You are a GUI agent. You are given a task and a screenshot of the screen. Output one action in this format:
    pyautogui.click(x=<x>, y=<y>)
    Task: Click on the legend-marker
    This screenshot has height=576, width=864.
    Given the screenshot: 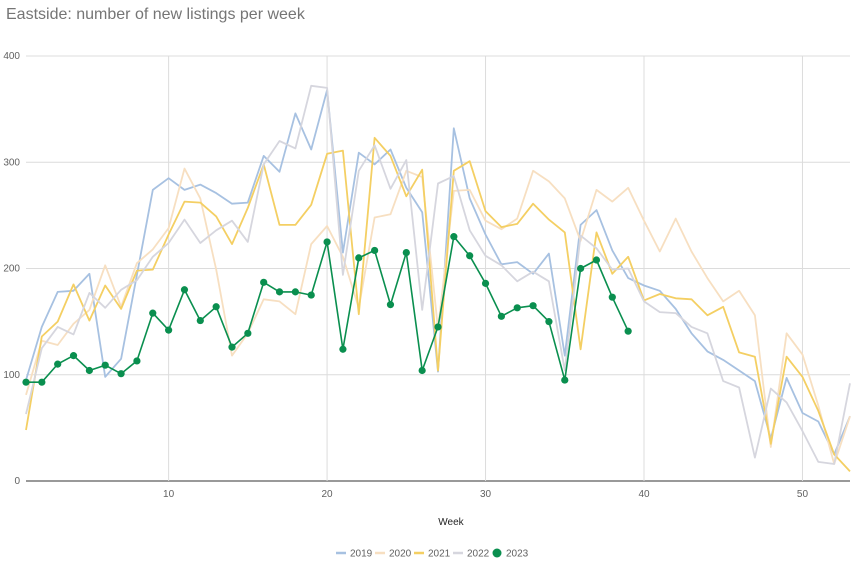 What is the action you would take?
    pyautogui.click(x=497, y=553)
    